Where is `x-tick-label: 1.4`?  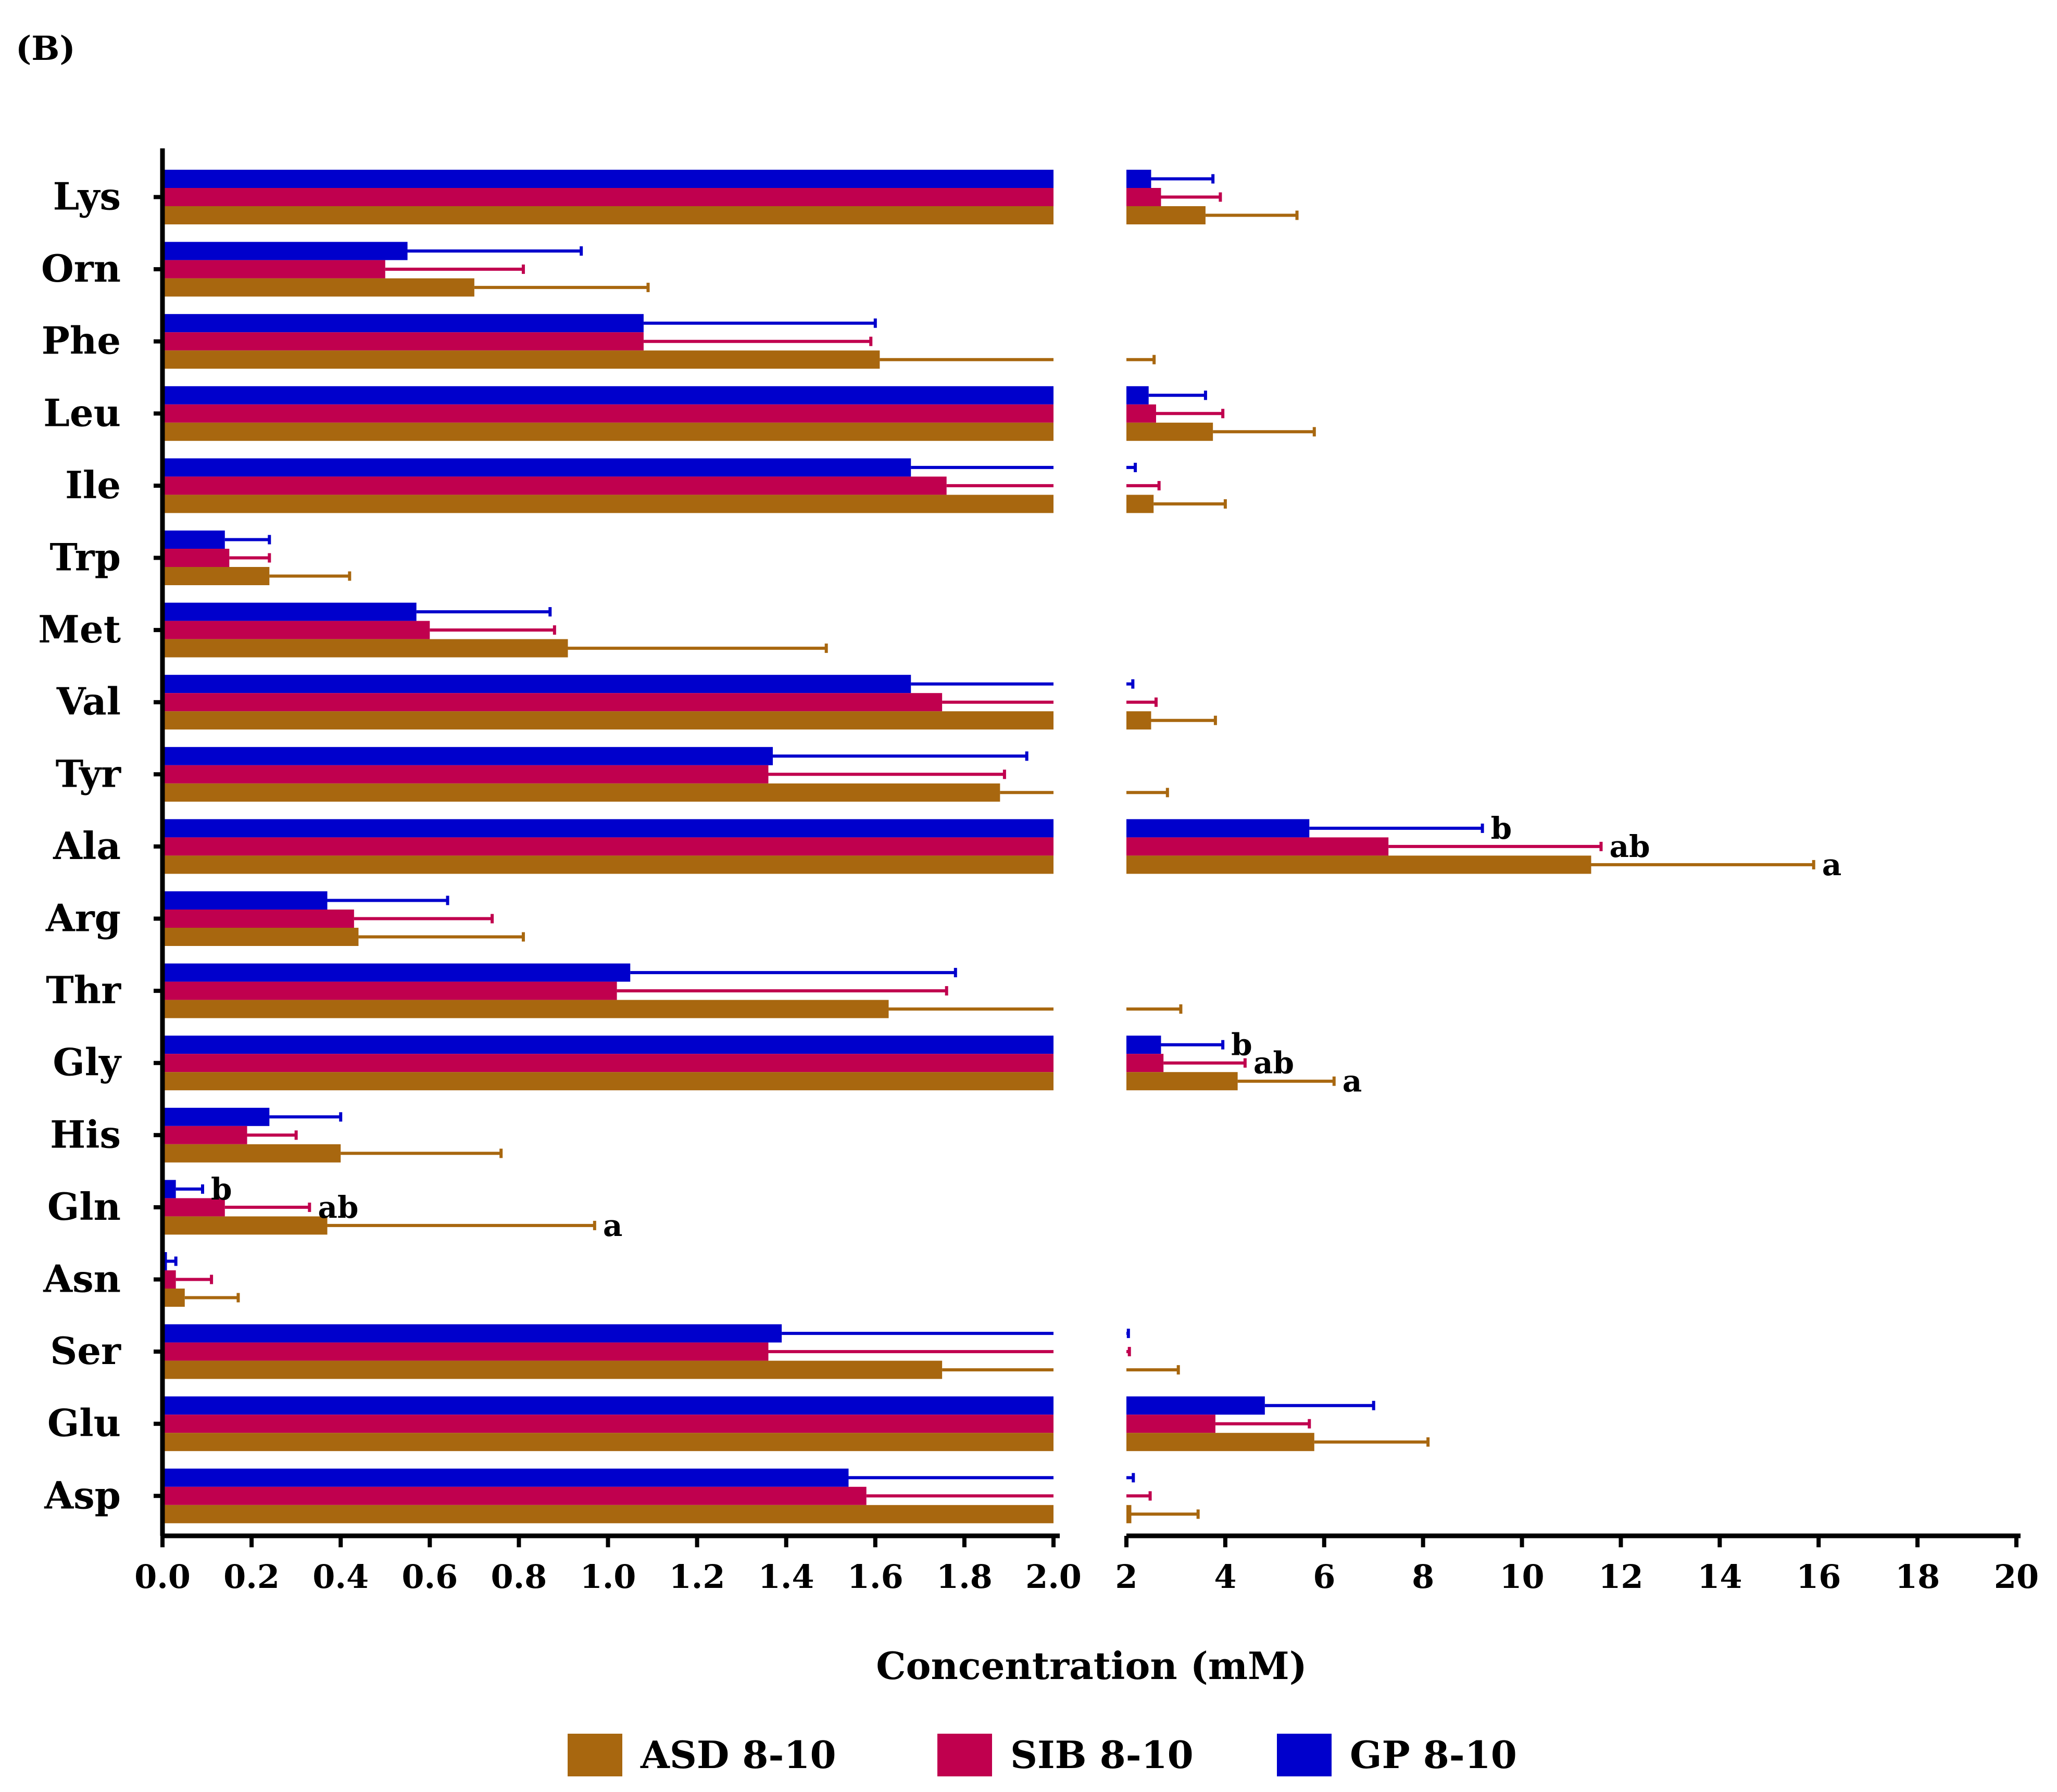
x-tick-label: 1.4 is located at coordinates (786, 1577).